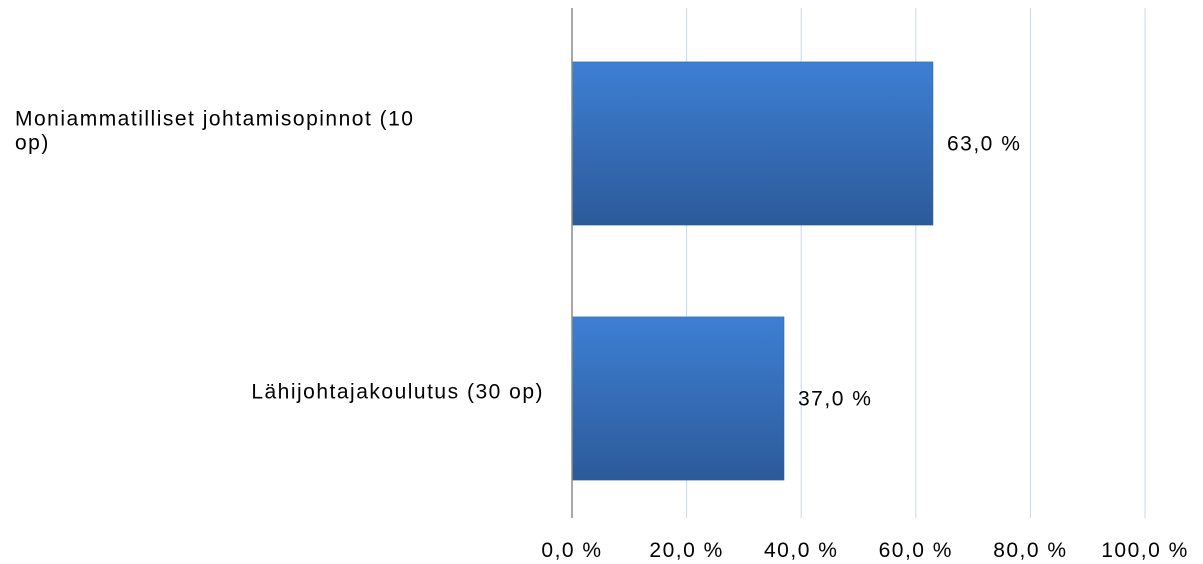 The height and width of the screenshot is (564, 1203). What do you see at coordinates (1030, 550) in the screenshot?
I see `x-tick-label: 80,0 %` at bounding box center [1030, 550].